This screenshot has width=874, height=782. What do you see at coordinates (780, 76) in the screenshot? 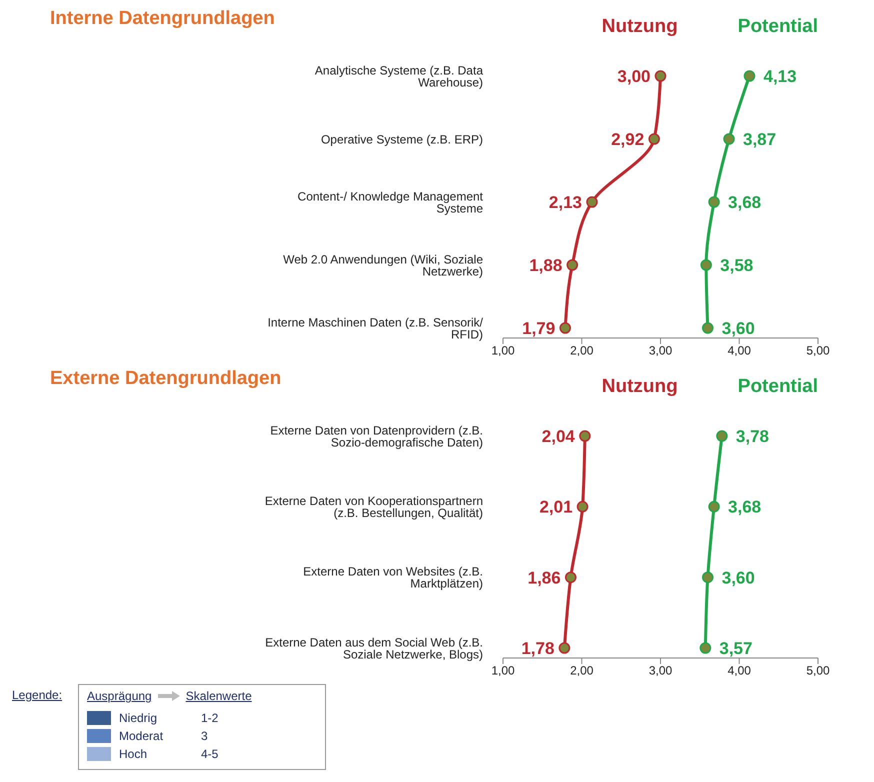
I see `data-label: 4,13` at bounding box center [780, 76].